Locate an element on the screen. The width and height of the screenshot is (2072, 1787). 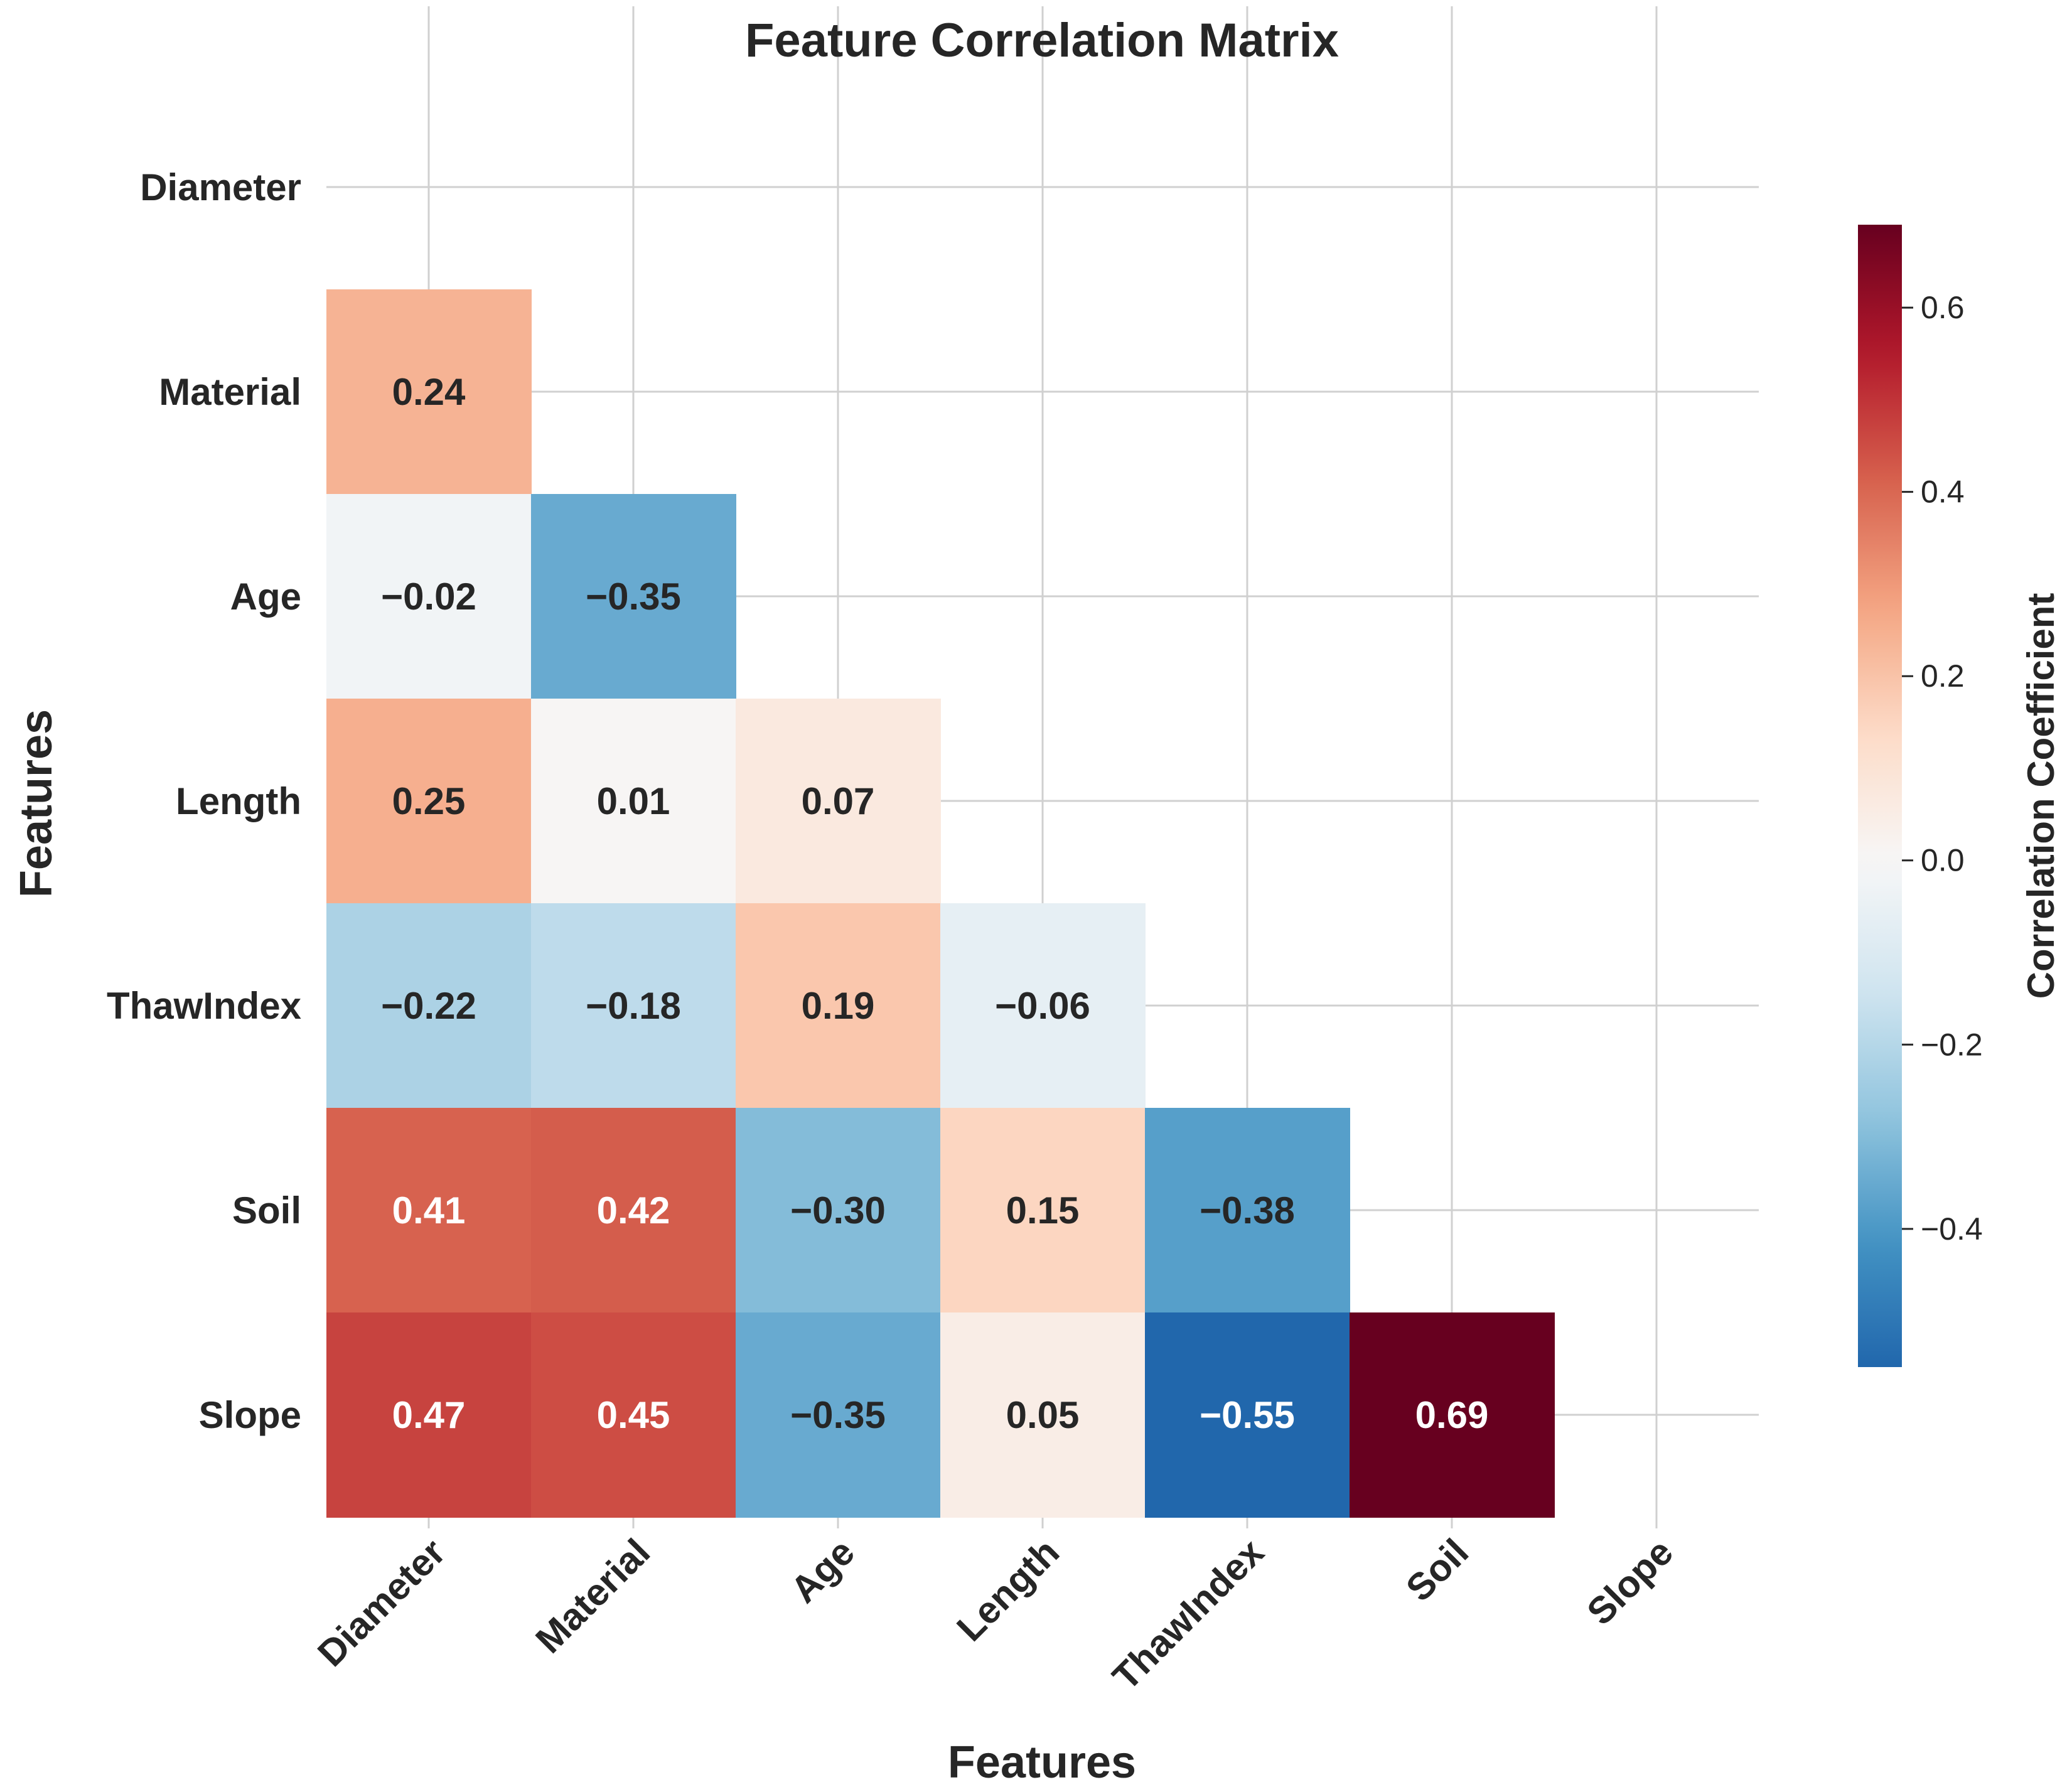
y-tick-diameter: Diameter is located at coordinates (221, 187).